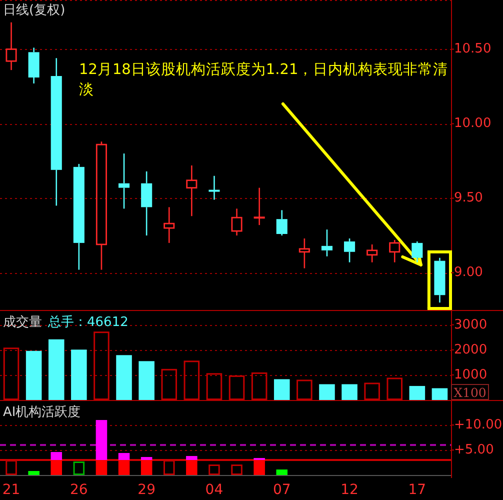 The width and height of the screenshot is (503, 500). Describe the element at coordinates (11, 490) in the screenshot. I see `xtick-label: 21` at that location.